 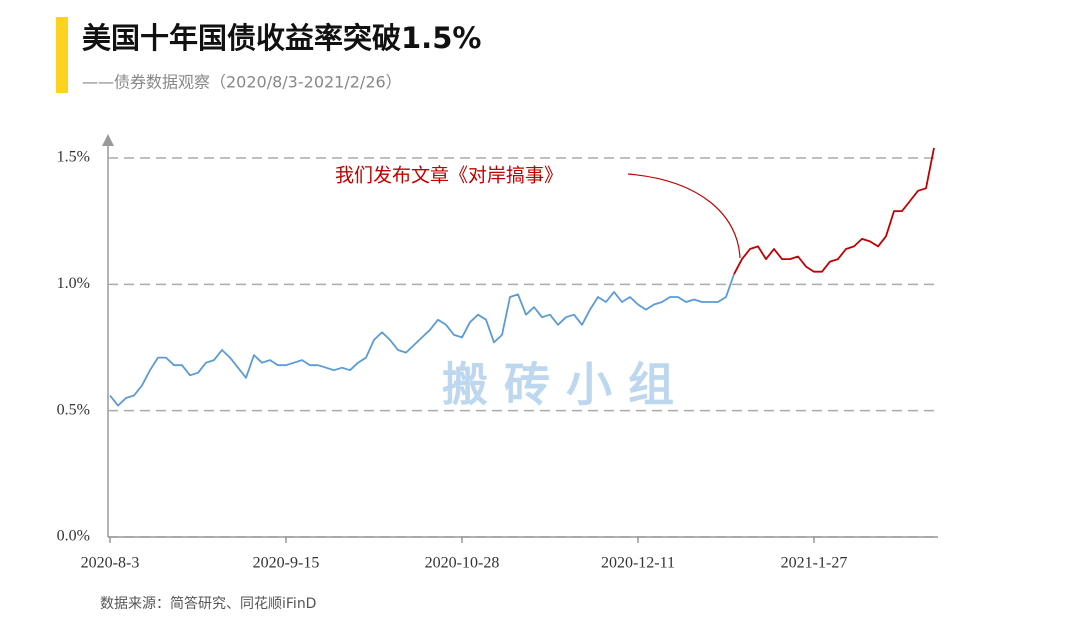 What do you see at coordinates (558, 385) in the screenshot?
I see `watermark: 搬 砖 小 组` at bounding box center [558, 385].